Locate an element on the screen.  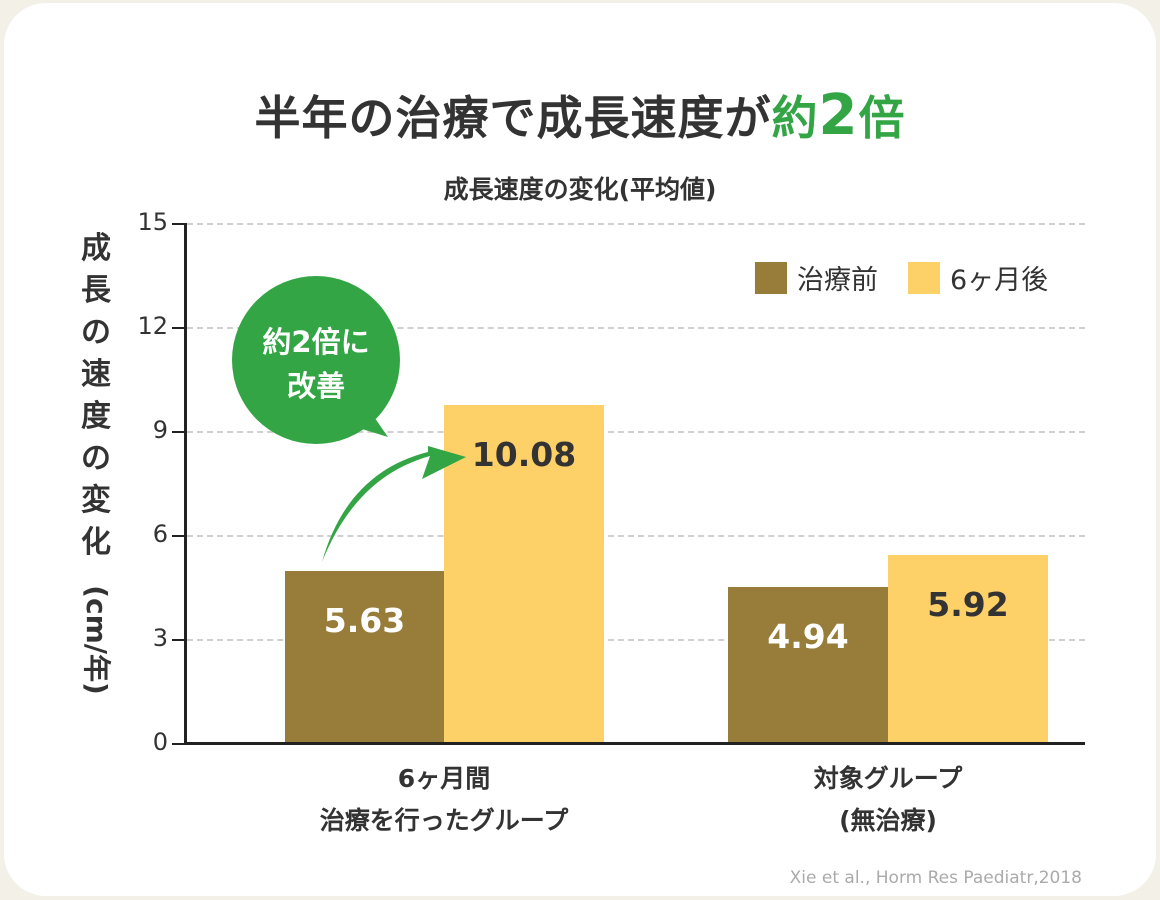
category-line2: 治療を行ったグループ is located at coordinates (444, 820).